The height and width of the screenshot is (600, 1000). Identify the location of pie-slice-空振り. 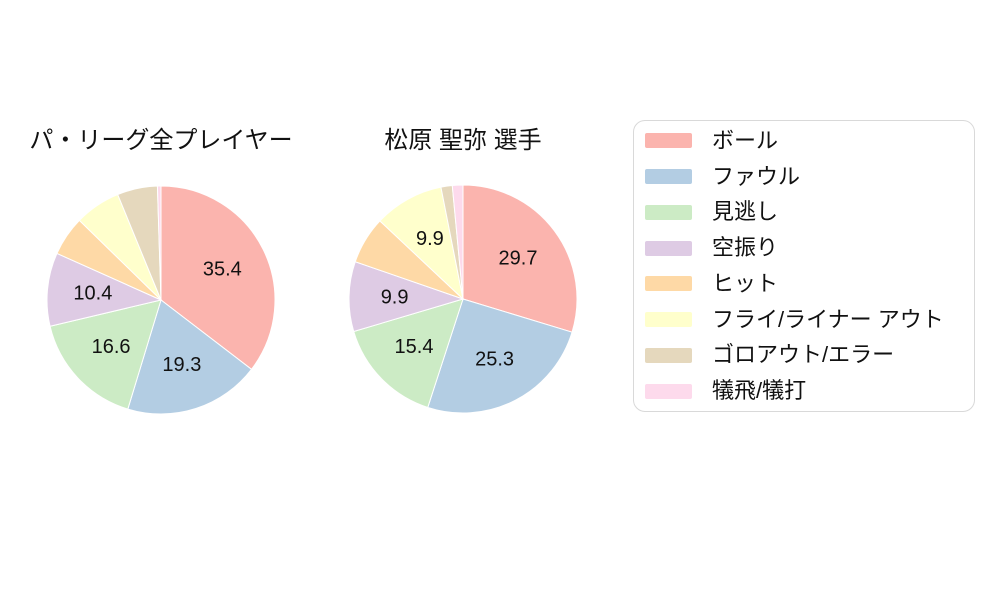
(105, 289).